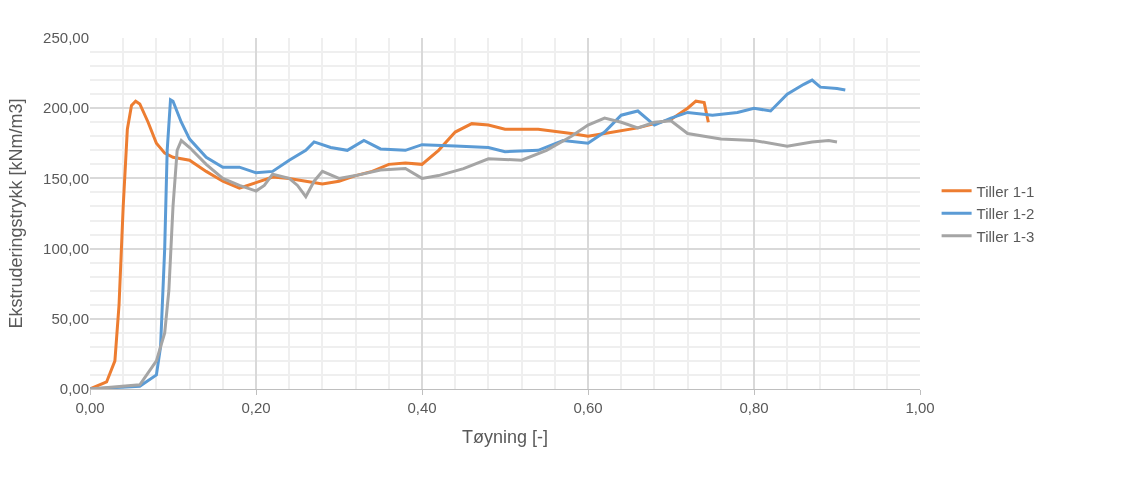  Describe the element at coordinates (70, 319) in the screenshot. I see `y-tick-label: 50,00` at that location.